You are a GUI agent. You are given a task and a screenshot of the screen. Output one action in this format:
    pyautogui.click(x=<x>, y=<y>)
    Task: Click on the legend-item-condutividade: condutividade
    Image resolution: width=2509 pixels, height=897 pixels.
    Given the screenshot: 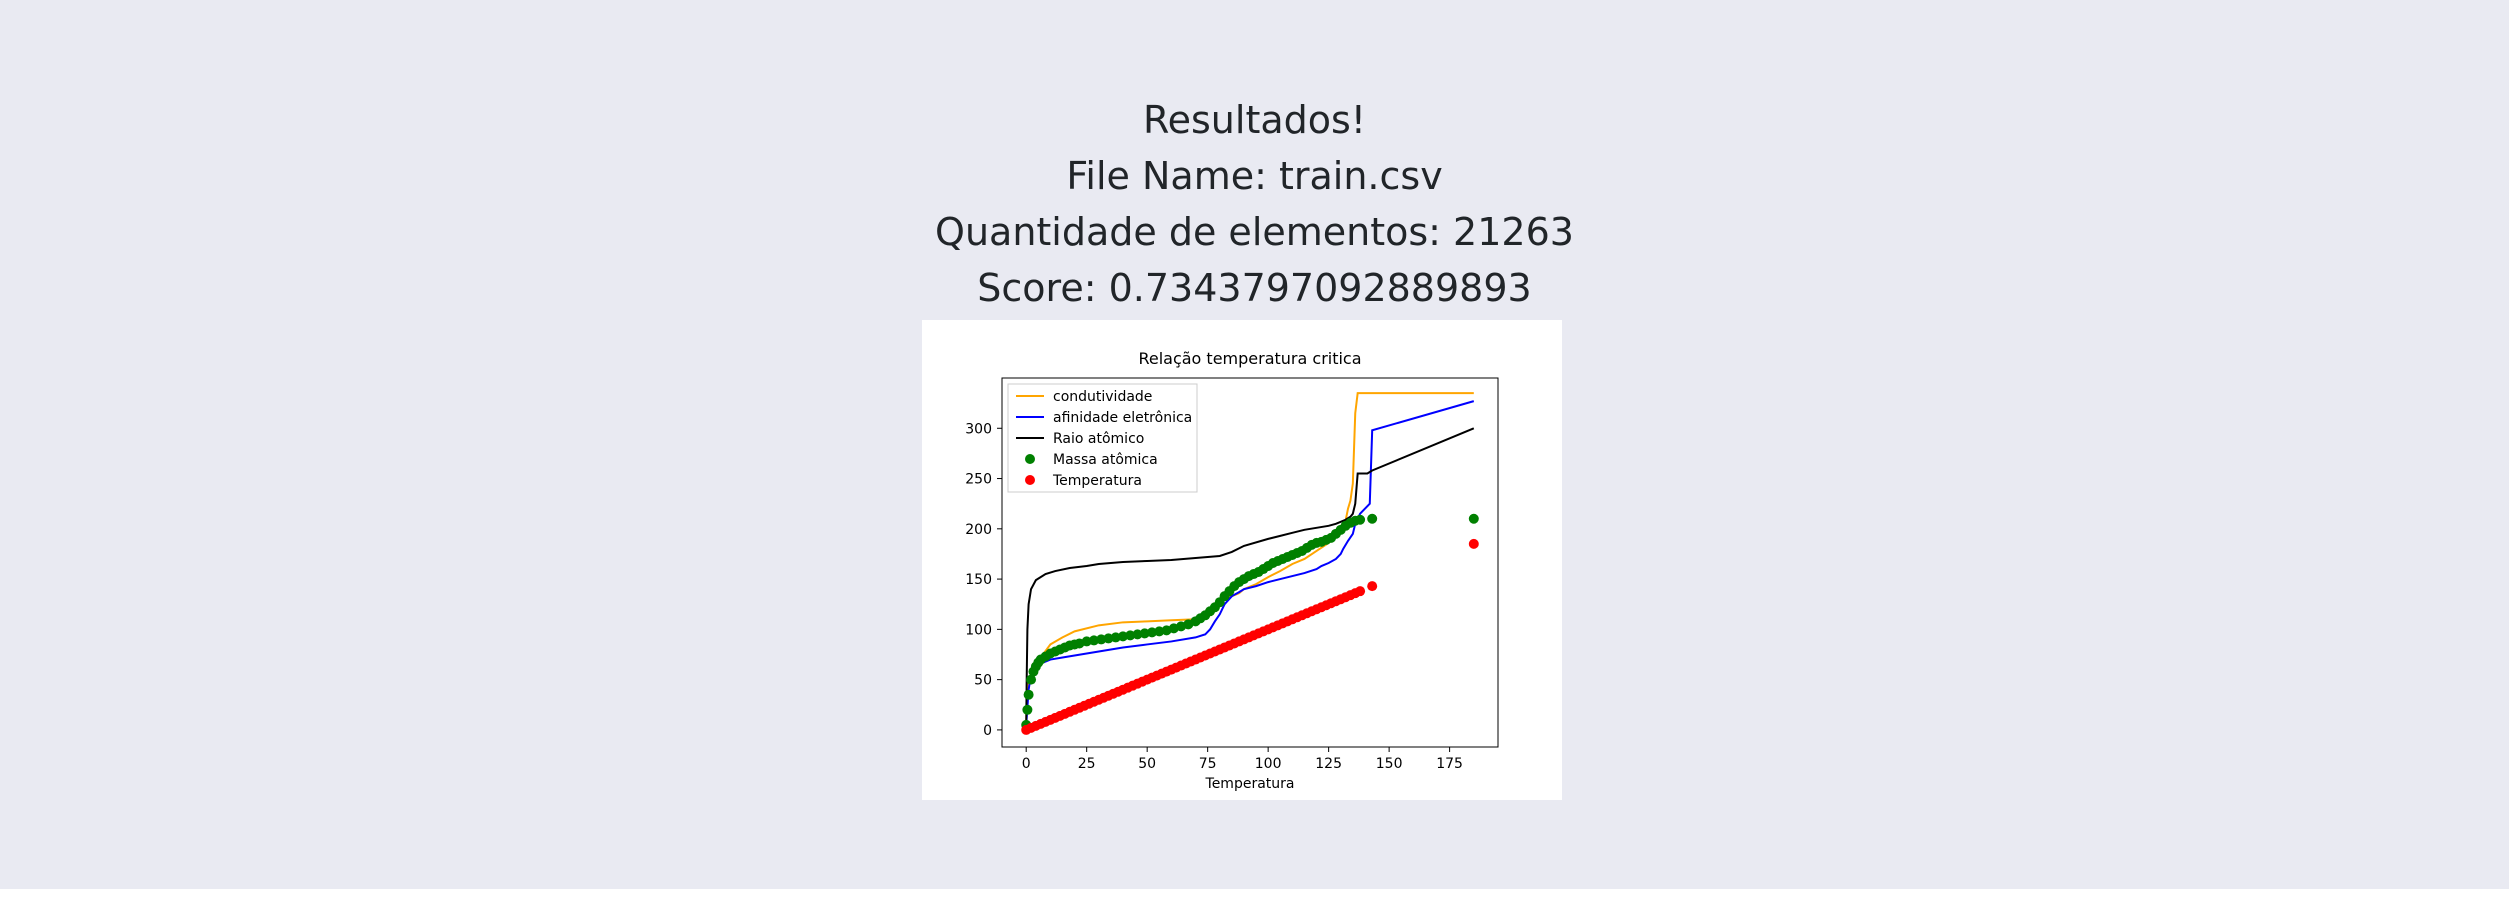 What is the action you would take?
    pyautogui.click(x=1084, y=397)
    